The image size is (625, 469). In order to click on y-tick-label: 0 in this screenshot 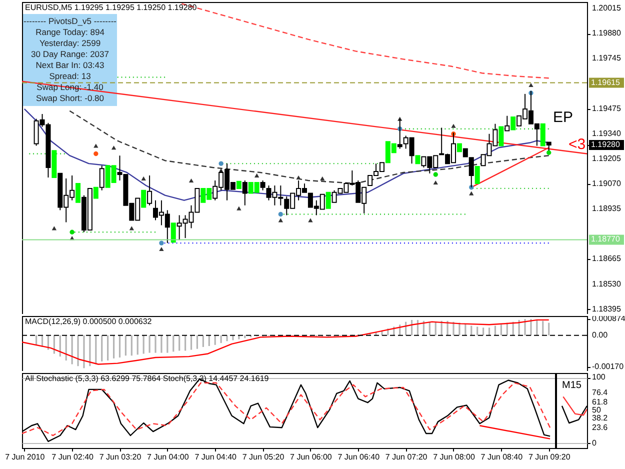, I will do `click(594, 443)`.